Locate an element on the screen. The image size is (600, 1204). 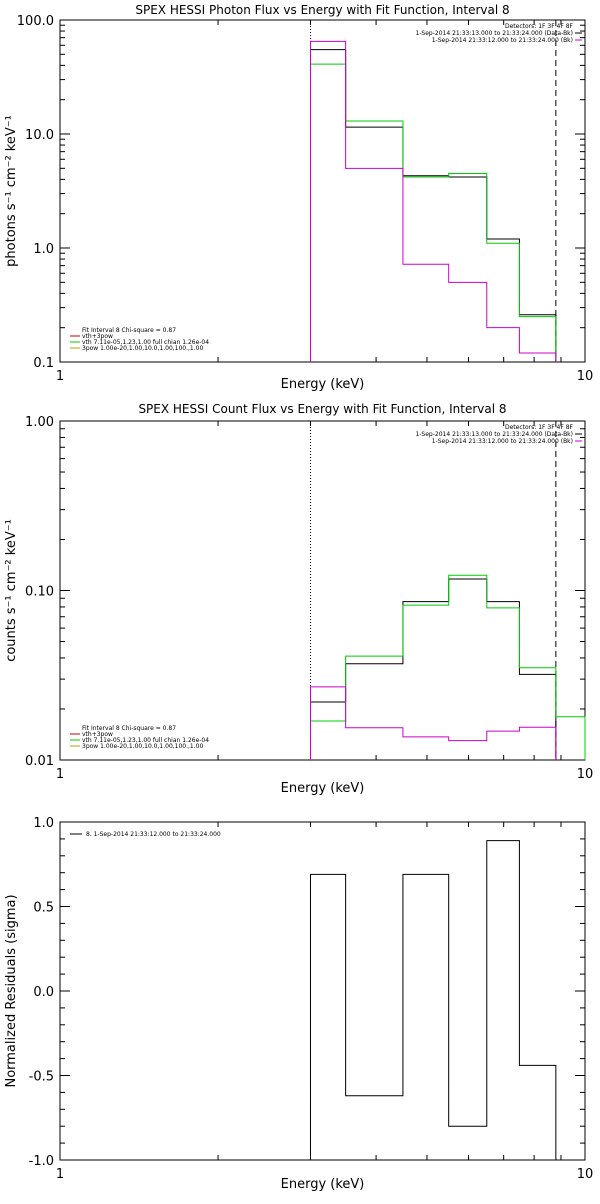
y-tick-label: 0.01 is located at coordinates (39, 761).